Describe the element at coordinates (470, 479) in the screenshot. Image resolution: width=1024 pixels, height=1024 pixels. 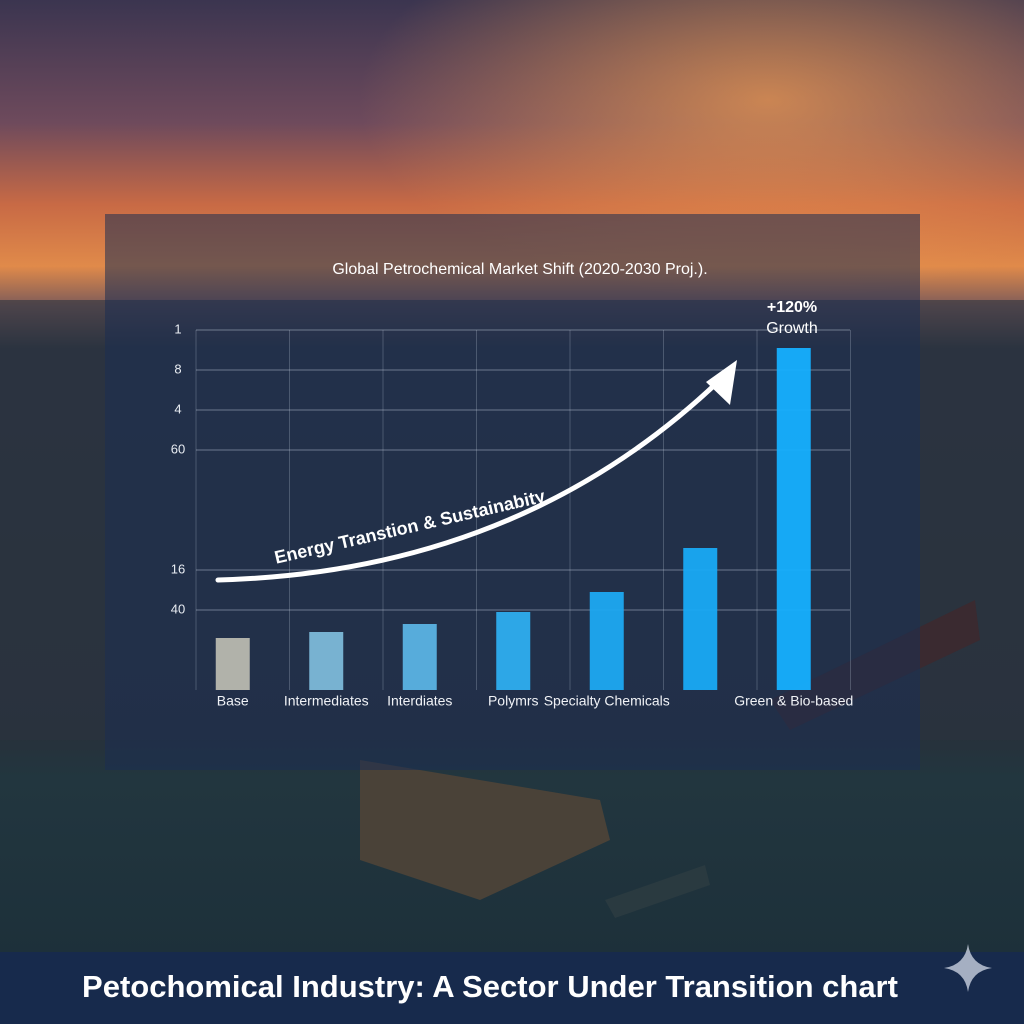
I see `trend-arrow` at that location.